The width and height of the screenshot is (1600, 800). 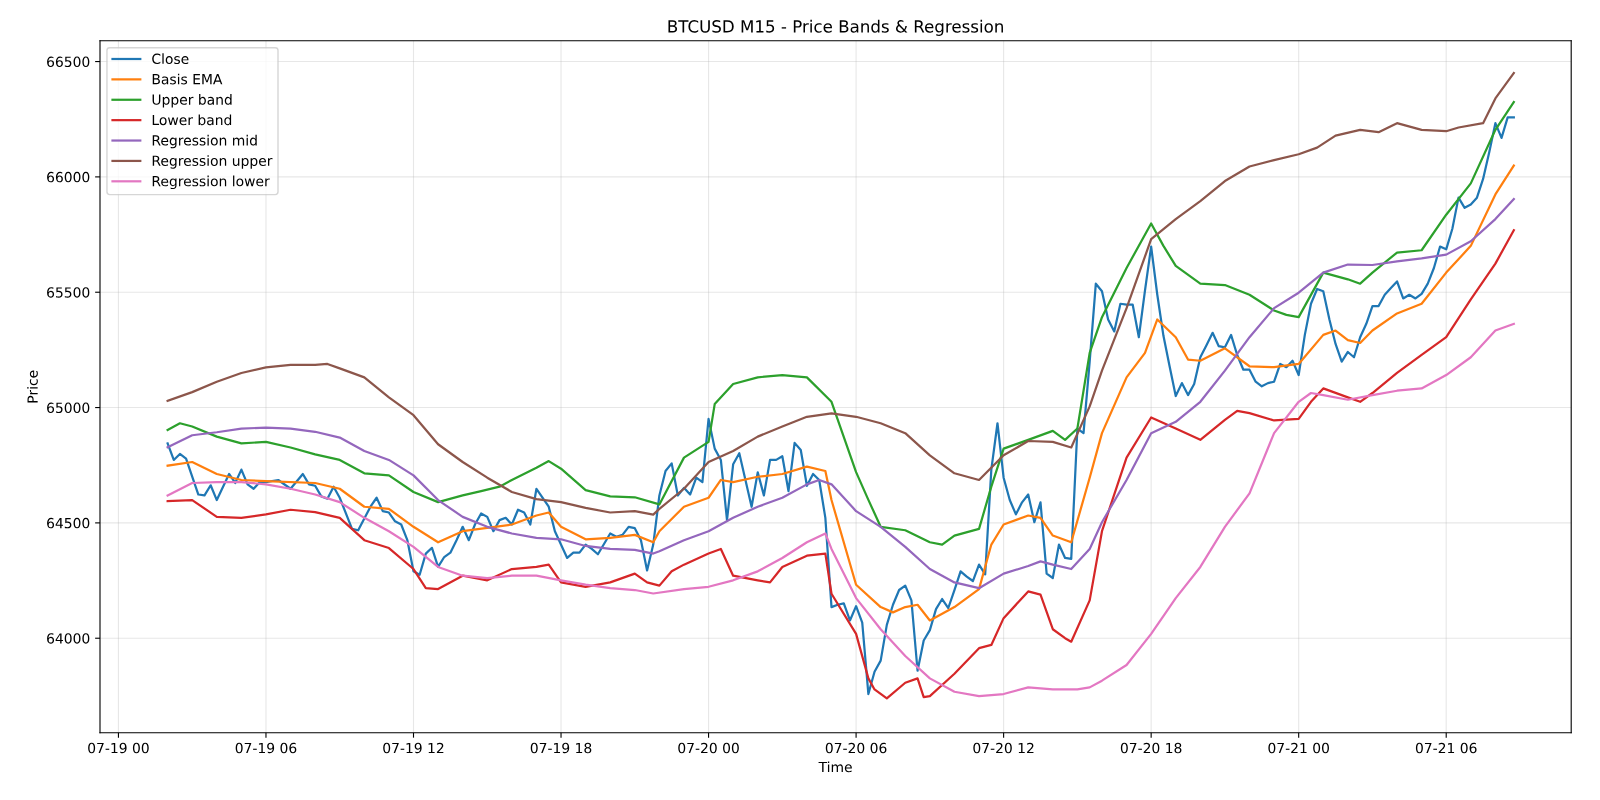 What do you see at coordinates (561, 748) in the screenshot?
I see `x-tick-label: 07-19 18` at bounding box center [561, 748].